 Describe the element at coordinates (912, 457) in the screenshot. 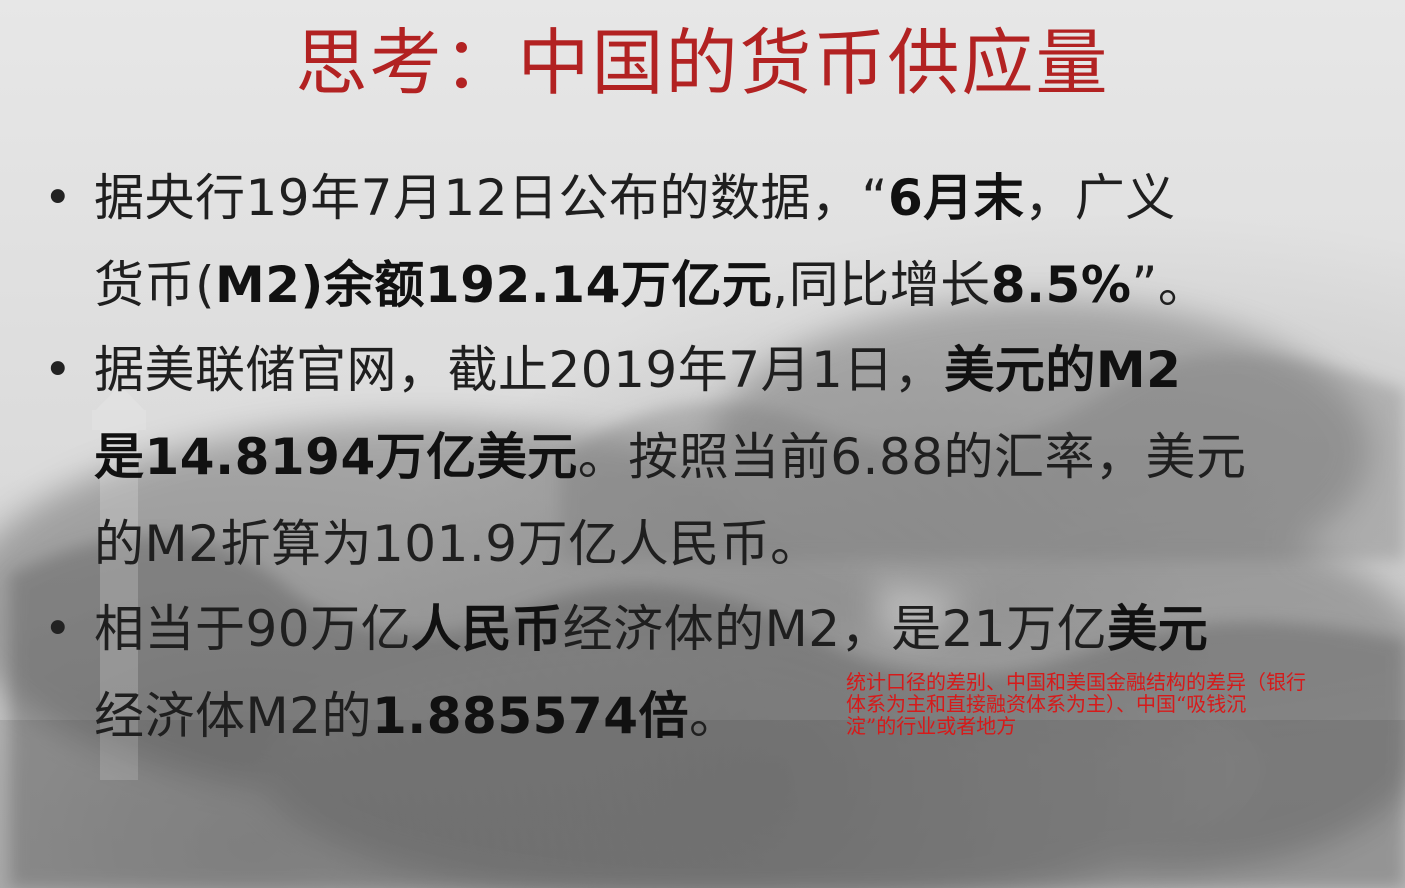

I see `bullet-text: 。按照当前6.88的汇率，美元` at that location.